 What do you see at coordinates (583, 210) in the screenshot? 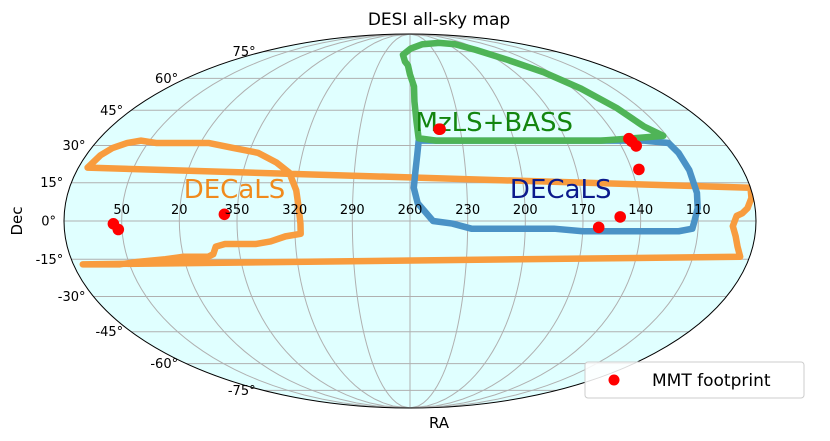
I see `ra-tick-label: 170` at bounding box center [583, 210].